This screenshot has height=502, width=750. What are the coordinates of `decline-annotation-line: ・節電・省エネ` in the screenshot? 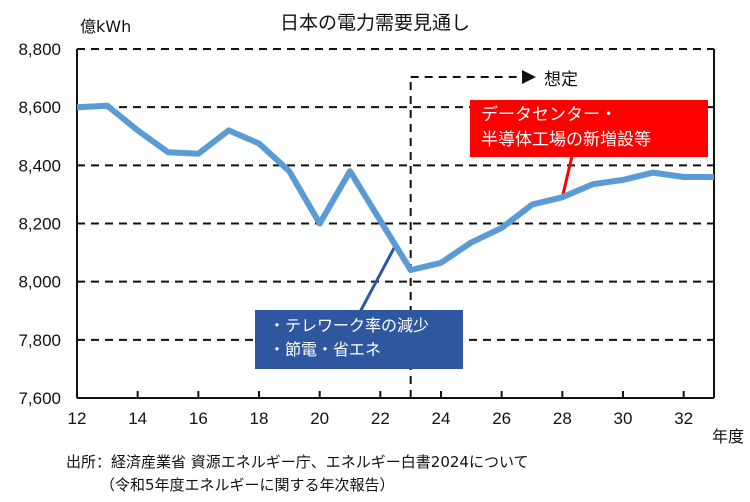 It's located at (325, 349).